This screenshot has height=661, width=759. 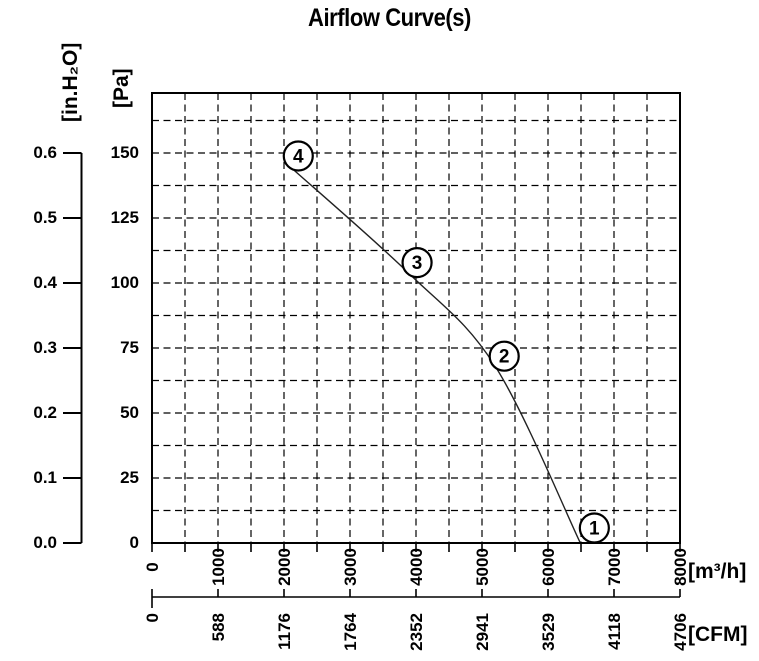 I want to click on cfm-tick-label: 1764, so click(x=350, y=631).